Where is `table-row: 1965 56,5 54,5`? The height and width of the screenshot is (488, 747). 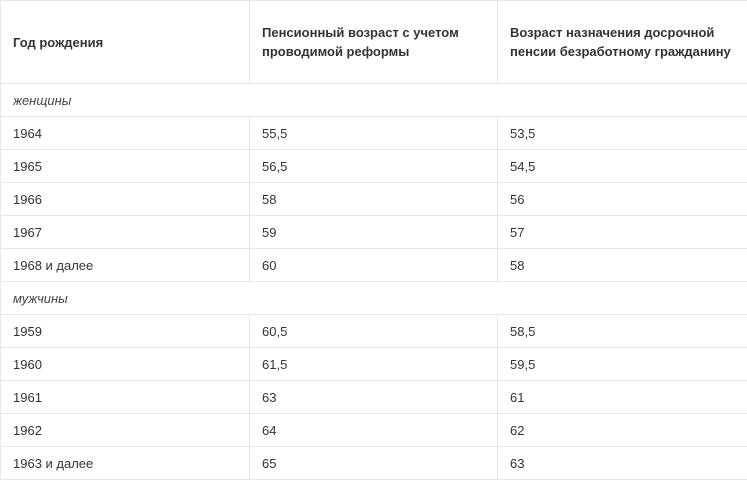 table-row: 1965 56,5 54,5 is located at coordinates (373, 166).